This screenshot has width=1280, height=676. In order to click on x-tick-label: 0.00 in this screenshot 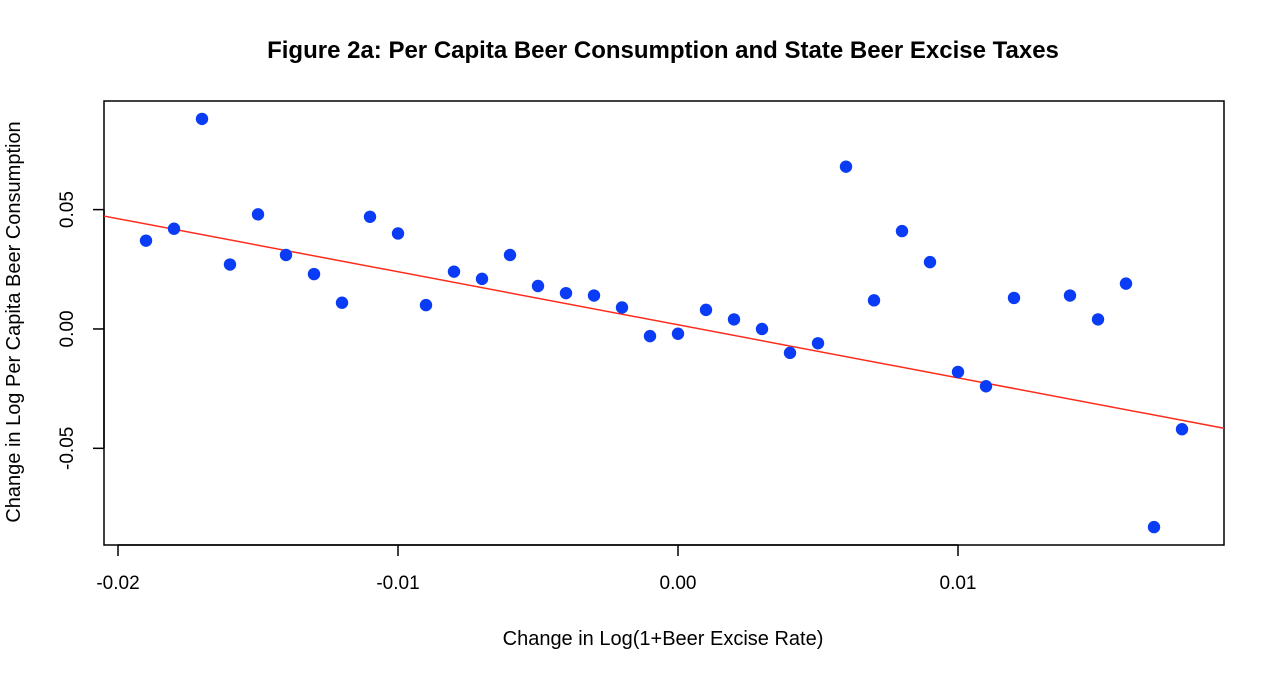, I will do `click(678, 583)`.